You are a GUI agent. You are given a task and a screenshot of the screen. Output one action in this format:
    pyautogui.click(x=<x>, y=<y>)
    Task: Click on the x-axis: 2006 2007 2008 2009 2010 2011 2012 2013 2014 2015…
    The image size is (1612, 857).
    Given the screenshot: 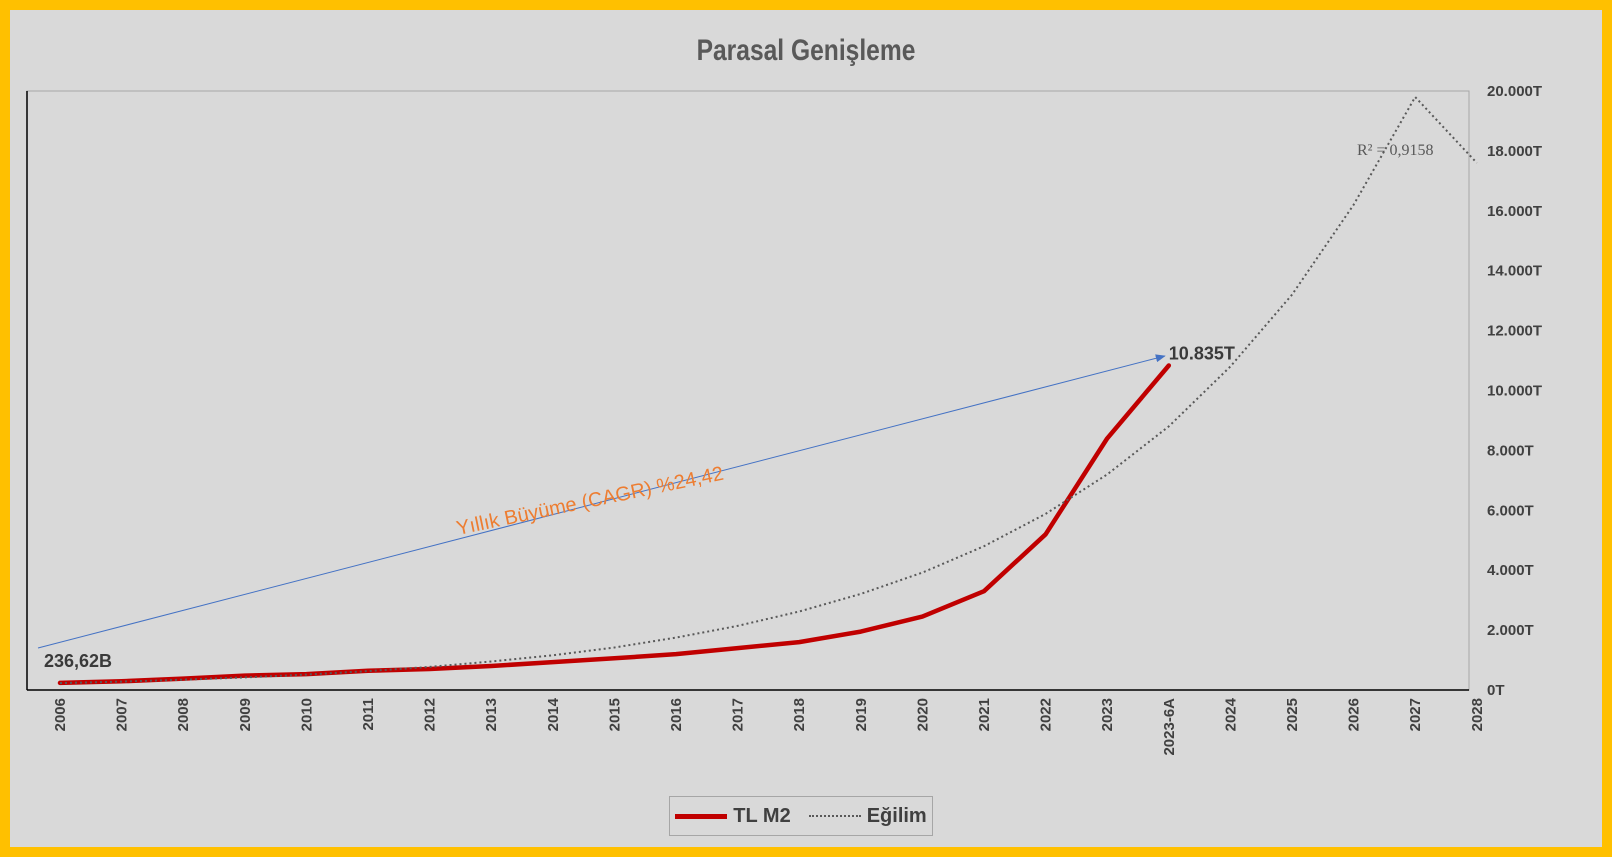 What is the action you would take?
    pyautogui.click(x=769, y=726)
    